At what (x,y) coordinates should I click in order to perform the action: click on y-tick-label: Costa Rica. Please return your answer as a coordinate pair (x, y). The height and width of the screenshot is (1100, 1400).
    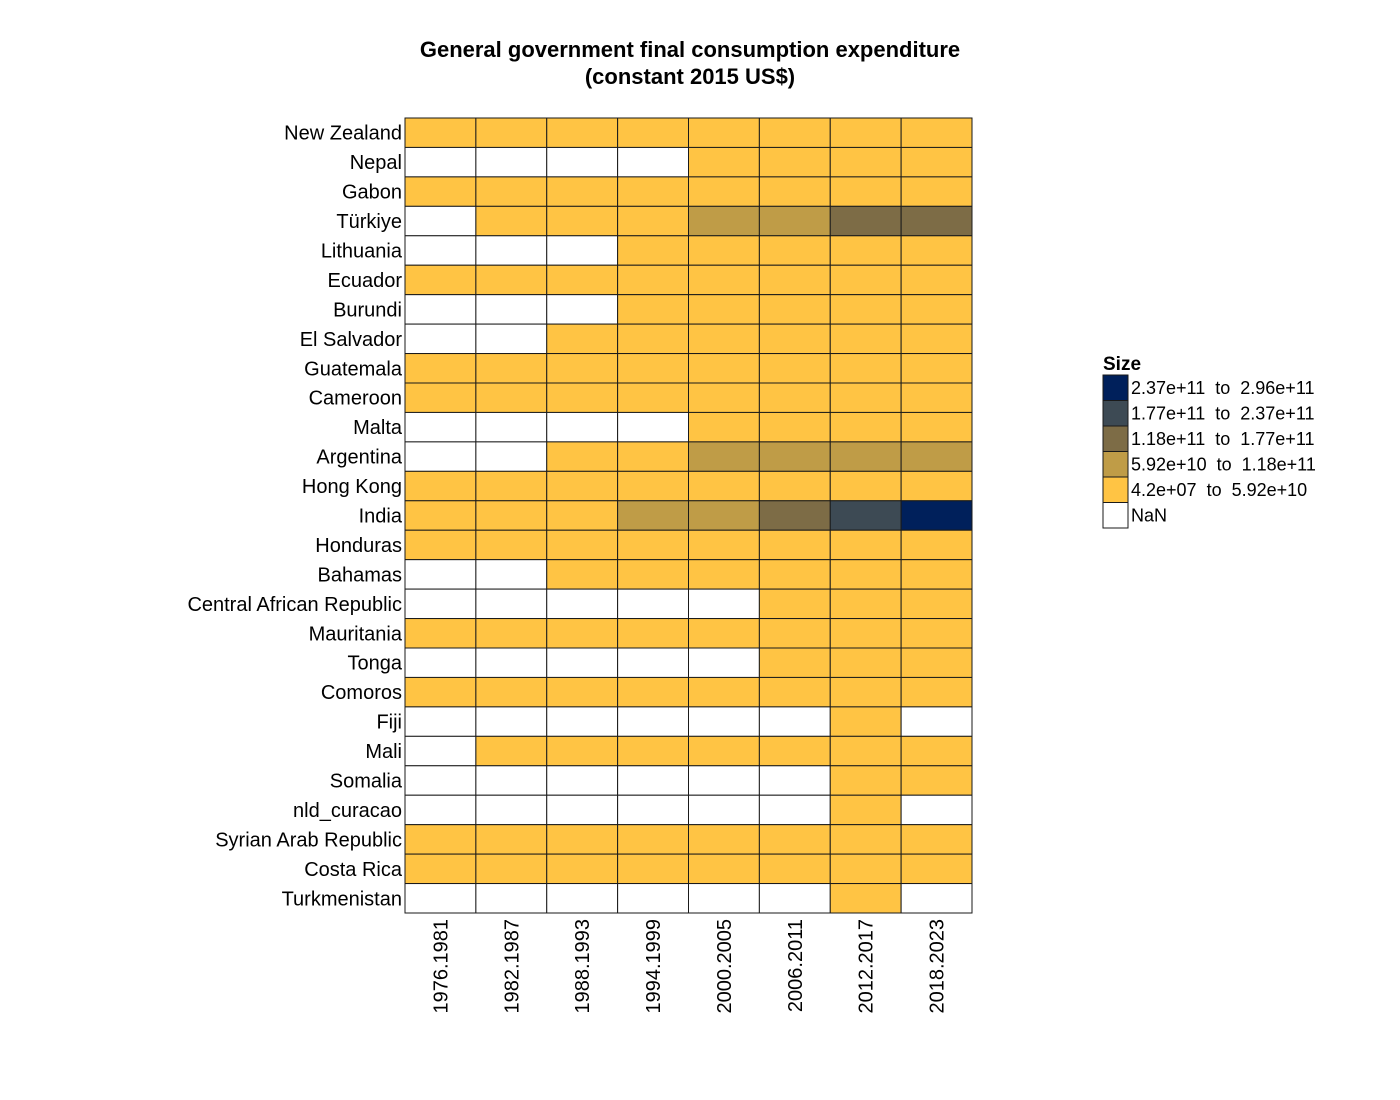
    Looking at the image, I should click on (353, 870).